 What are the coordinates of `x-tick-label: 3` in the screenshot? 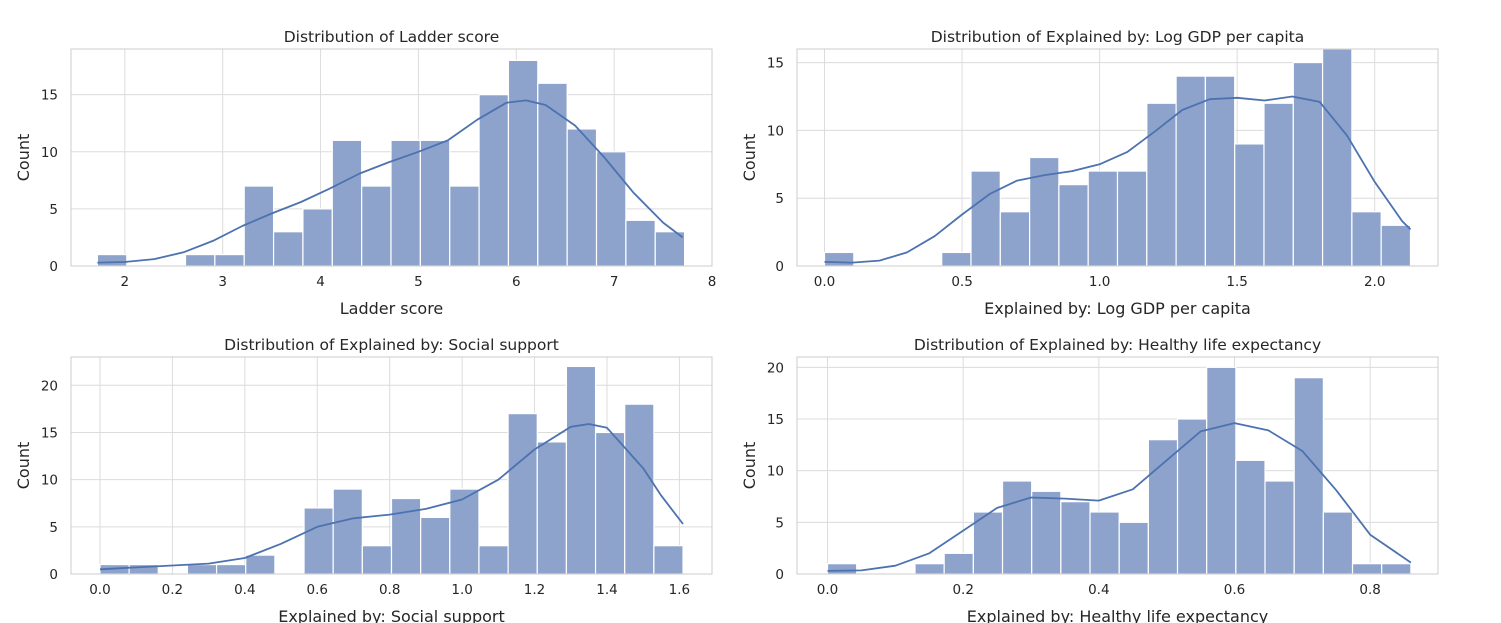 It's located at (222, 282).